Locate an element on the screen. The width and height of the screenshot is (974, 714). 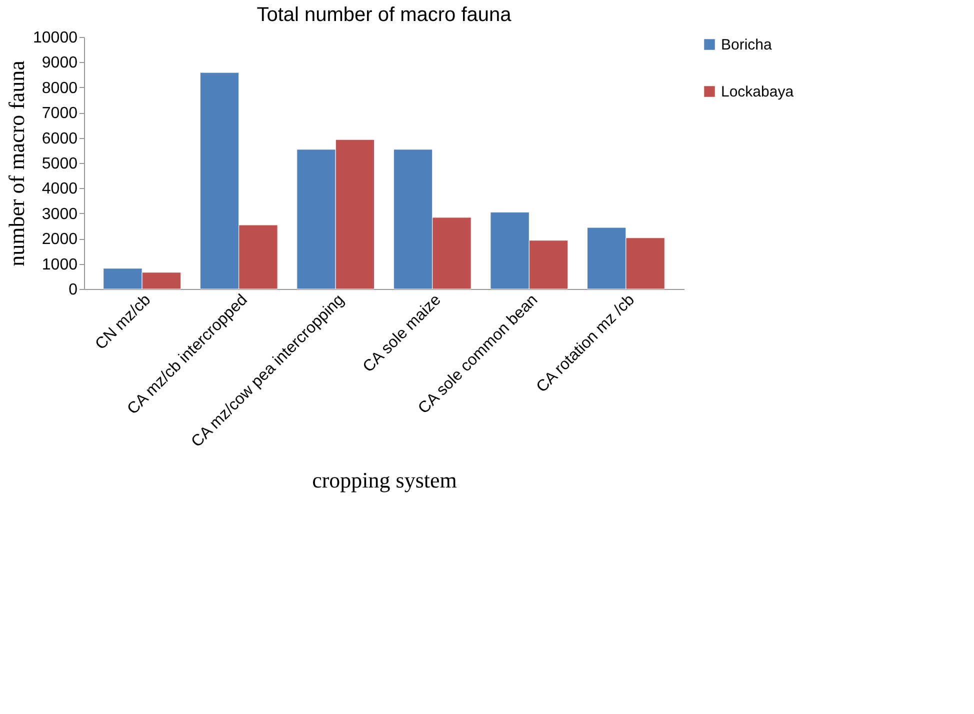
legend-label: Lockabaya is located at coordinates (757, 92).